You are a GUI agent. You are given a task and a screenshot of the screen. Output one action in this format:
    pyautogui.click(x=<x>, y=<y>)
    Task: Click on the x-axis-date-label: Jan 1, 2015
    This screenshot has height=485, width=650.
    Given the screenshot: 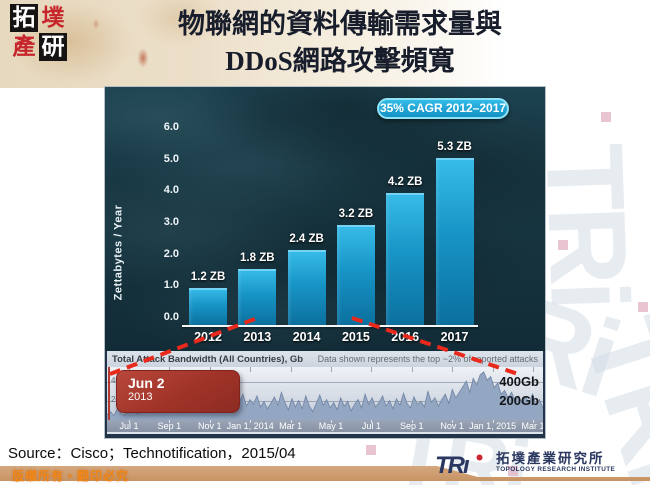 What is the action you would take?
    pyautogui.click(x=493, y=426)
    